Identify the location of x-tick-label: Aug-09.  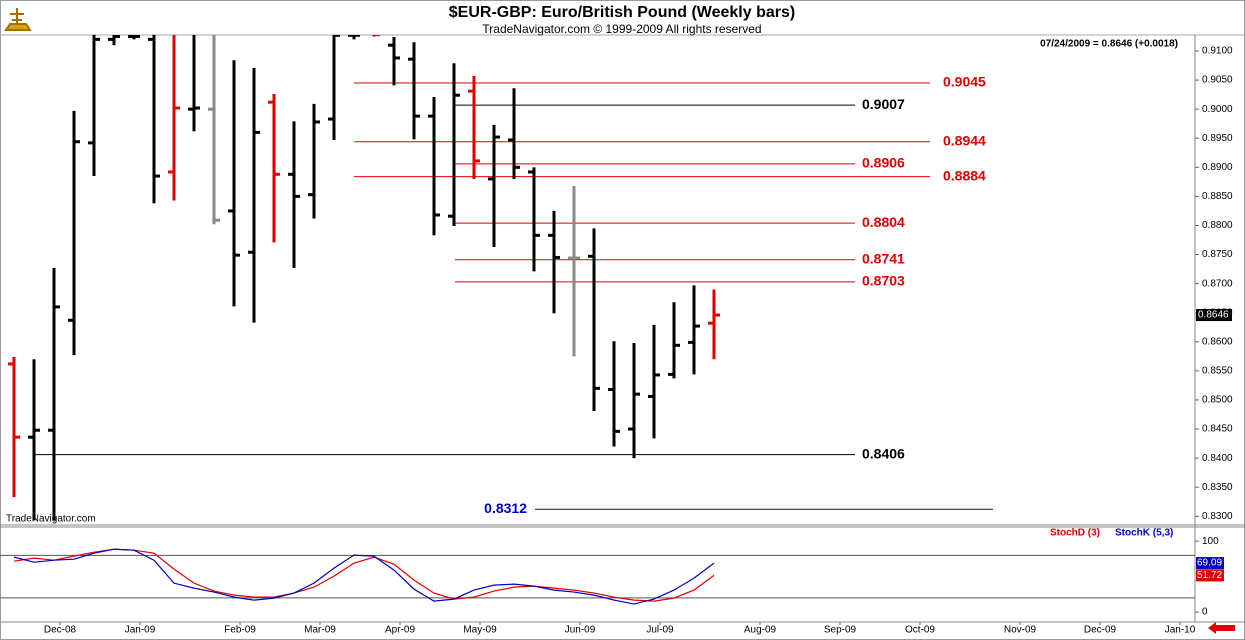
(760, 630).